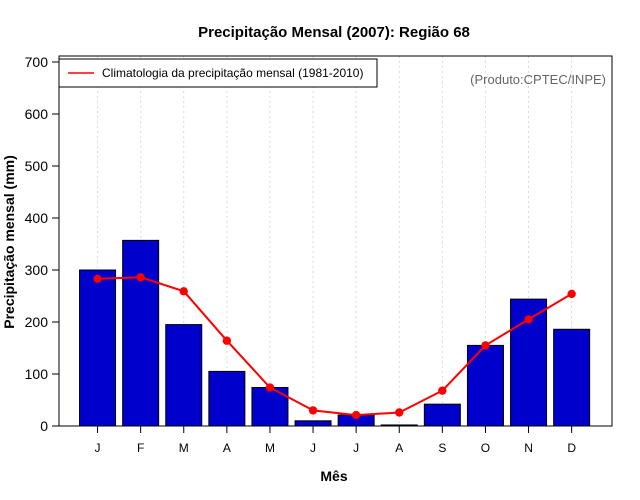 The height and width of the screenshot is (500, 640). What do you see at coordinates (399, 448) in the screenshot?
I see `x-tick-label-8: A` at bounding box center [399, 448].